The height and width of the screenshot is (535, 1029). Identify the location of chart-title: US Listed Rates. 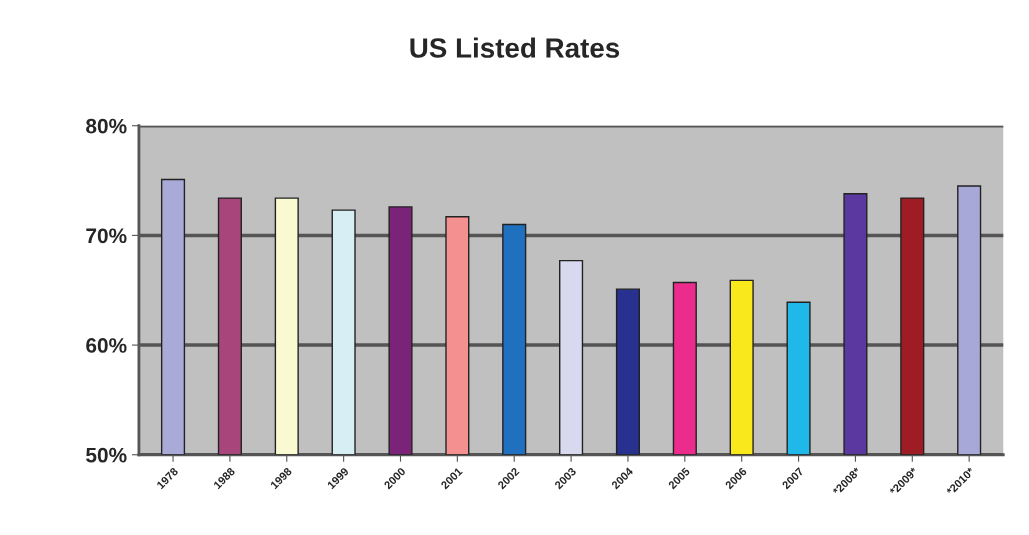
(515, 47).